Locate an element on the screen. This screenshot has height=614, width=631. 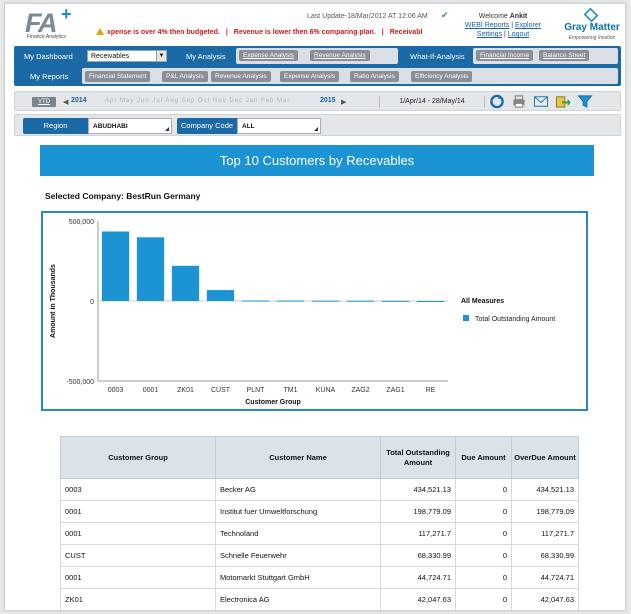
table-row: 0001 Technoland 117,271.7 0 117,271.7 is located at coordinates (319, 533).